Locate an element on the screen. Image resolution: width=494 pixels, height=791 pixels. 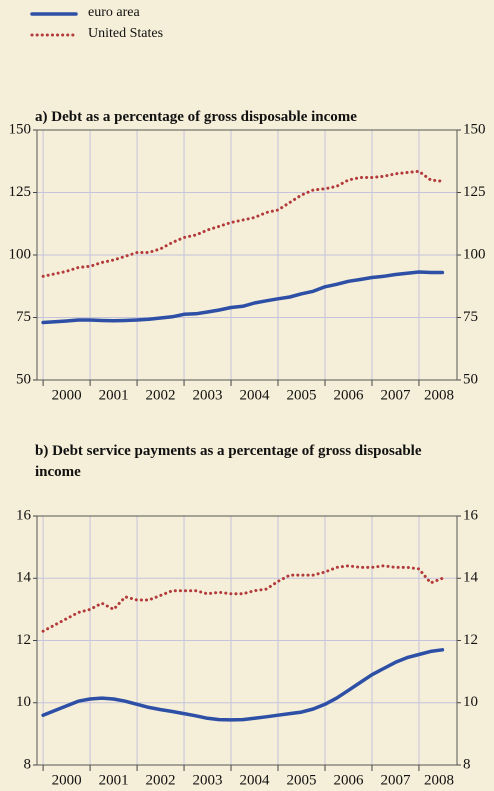
legend-label: United States is located at coordinates (126, 33).